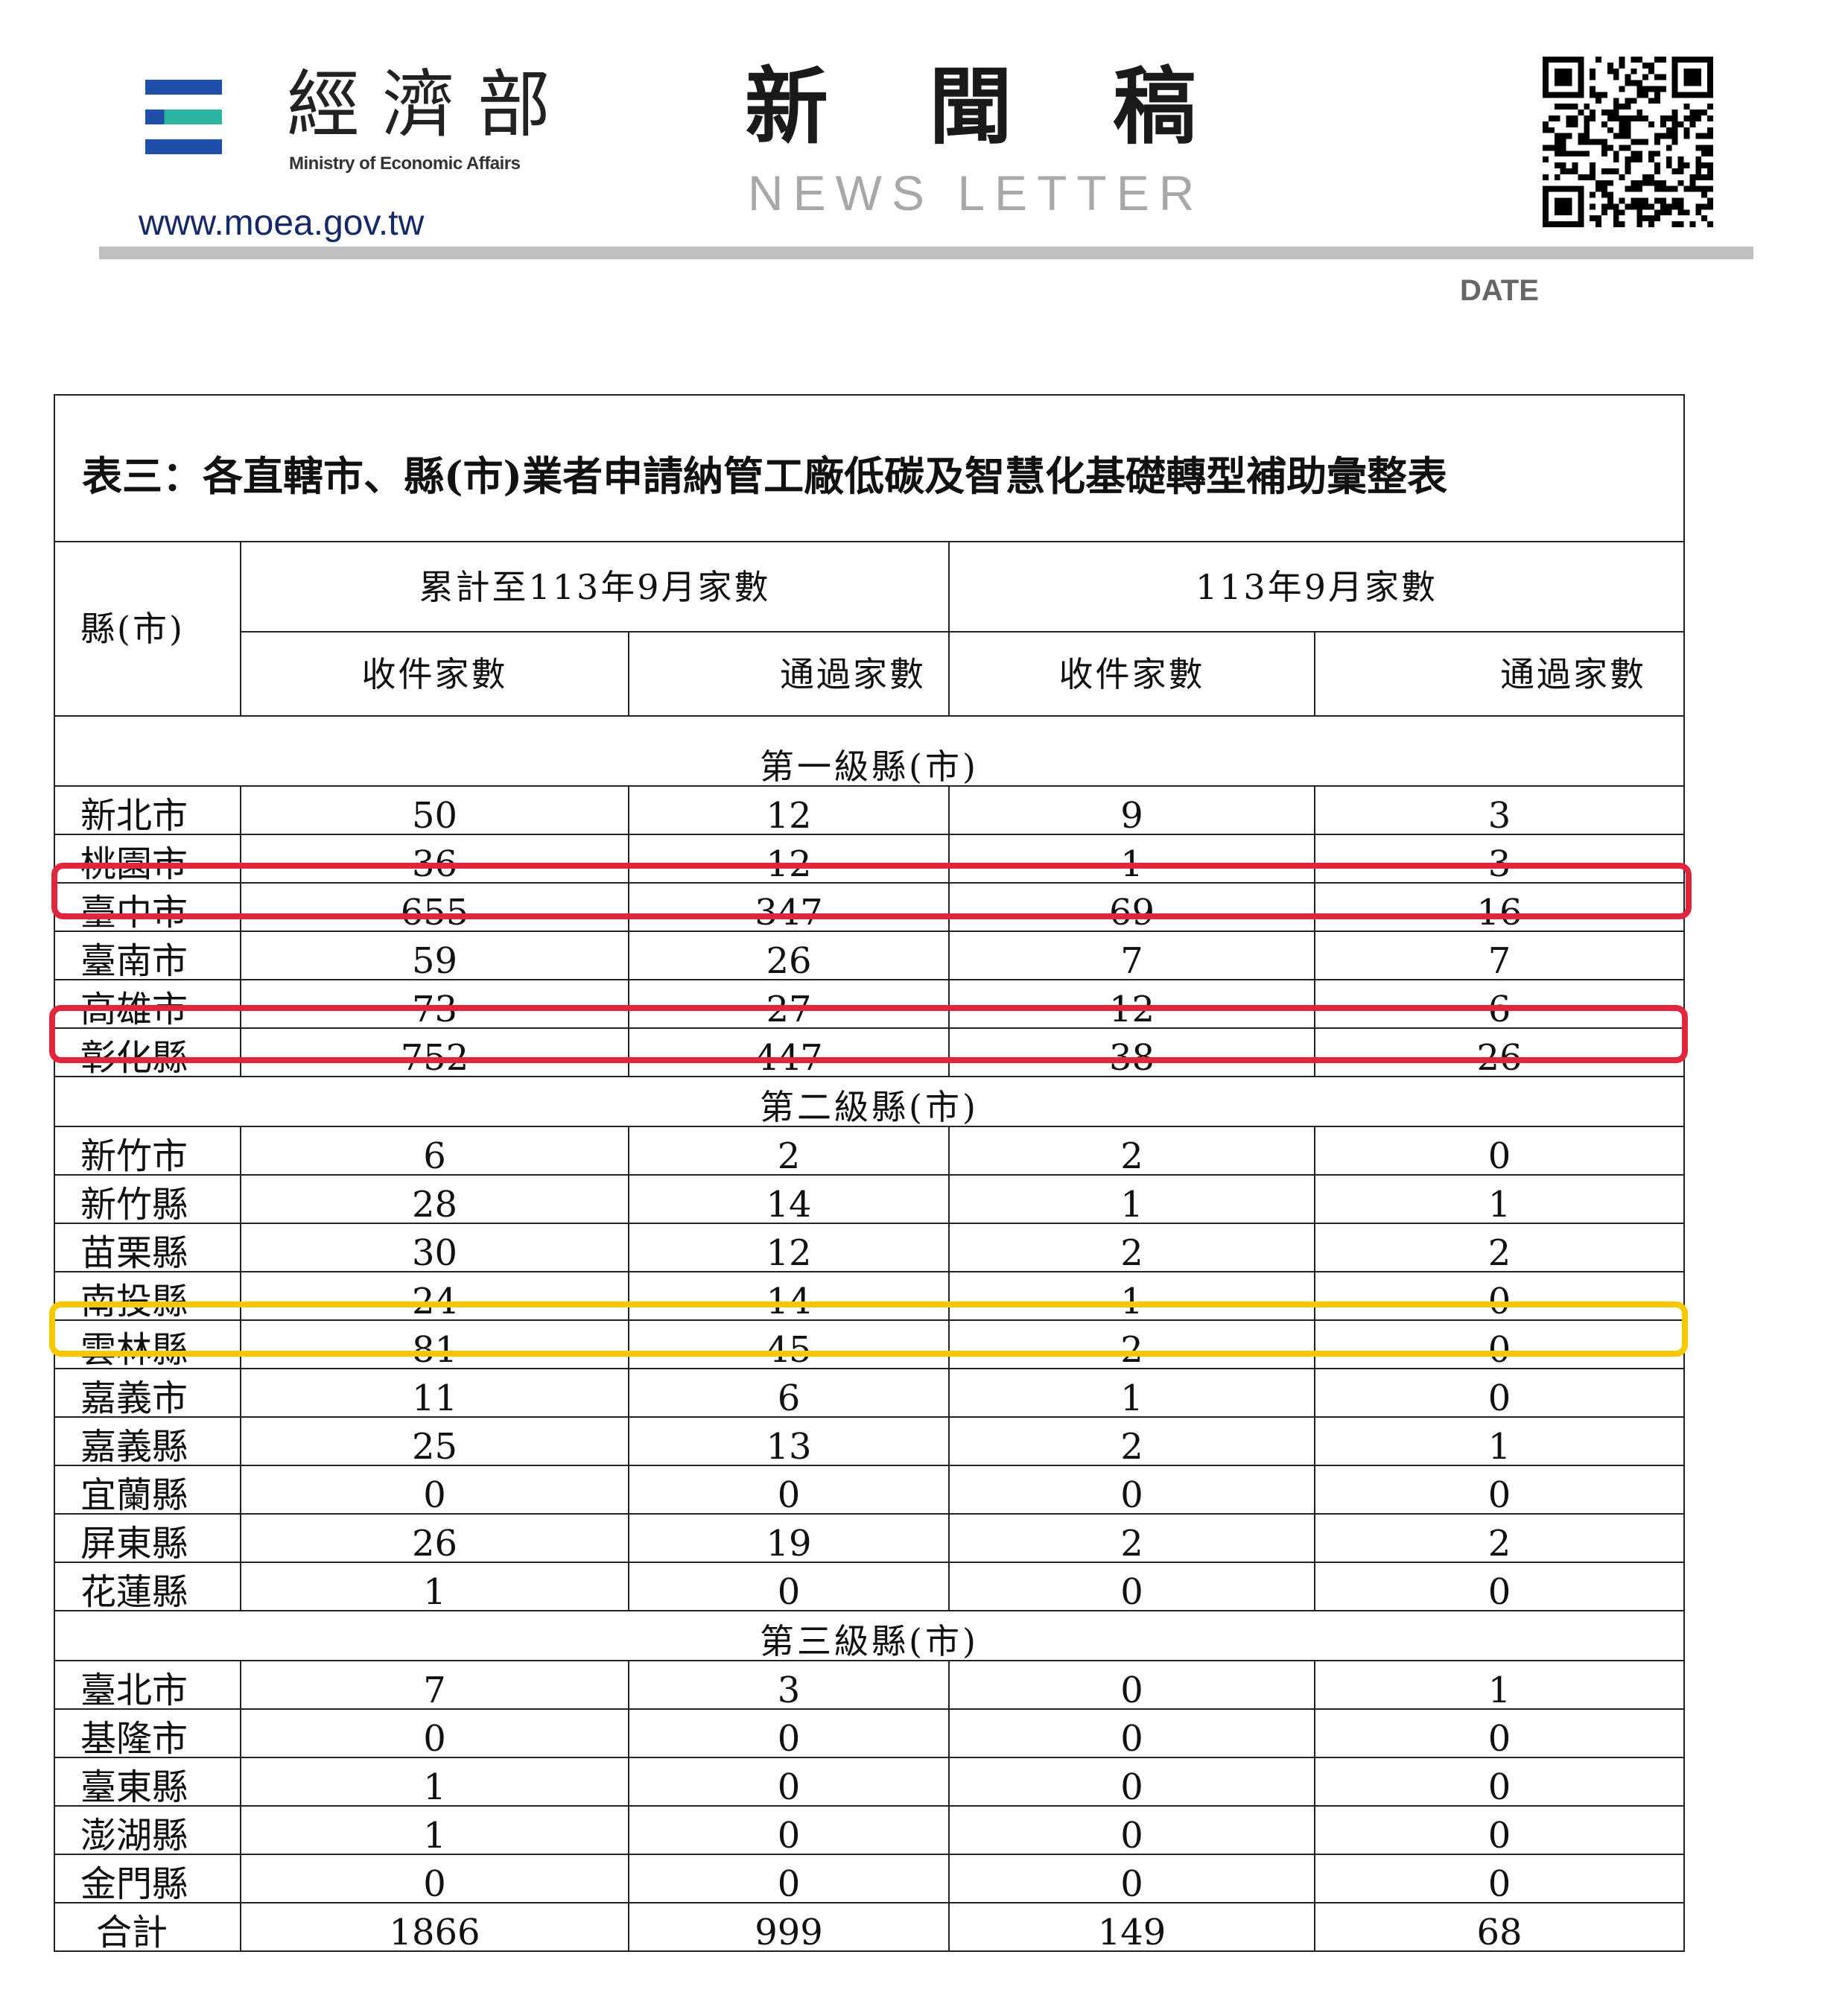 This screenshot has height=2013, width=1848. Describe the element at coordinates (1131, 1052) in the screenshot. I see `cell-value: 38` at that location.